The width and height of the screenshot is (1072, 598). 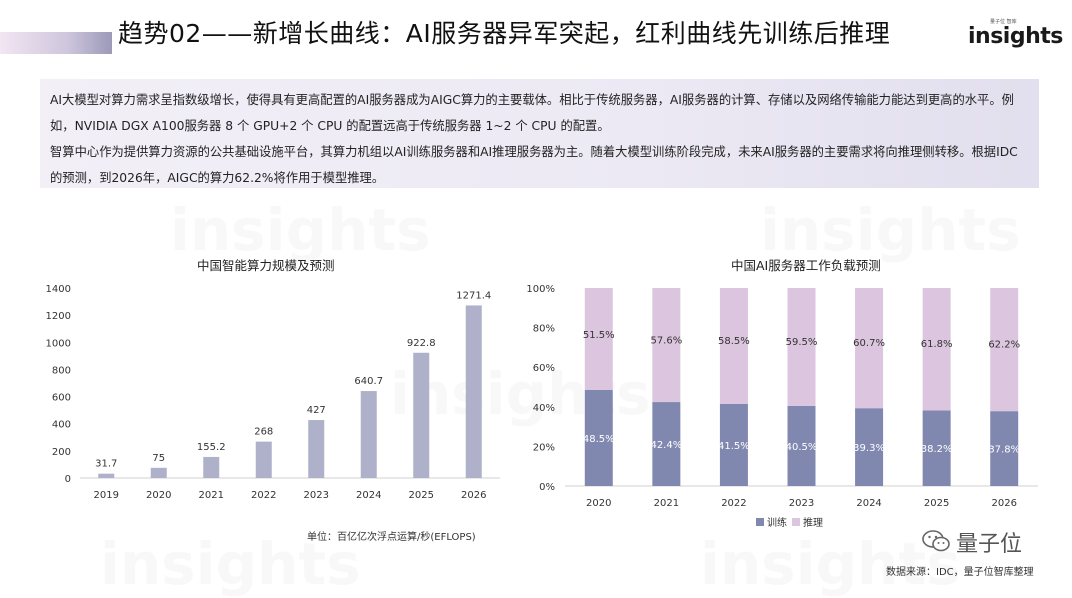 I want to click on training-label: 37.8%, so click(x=1004, y=450).